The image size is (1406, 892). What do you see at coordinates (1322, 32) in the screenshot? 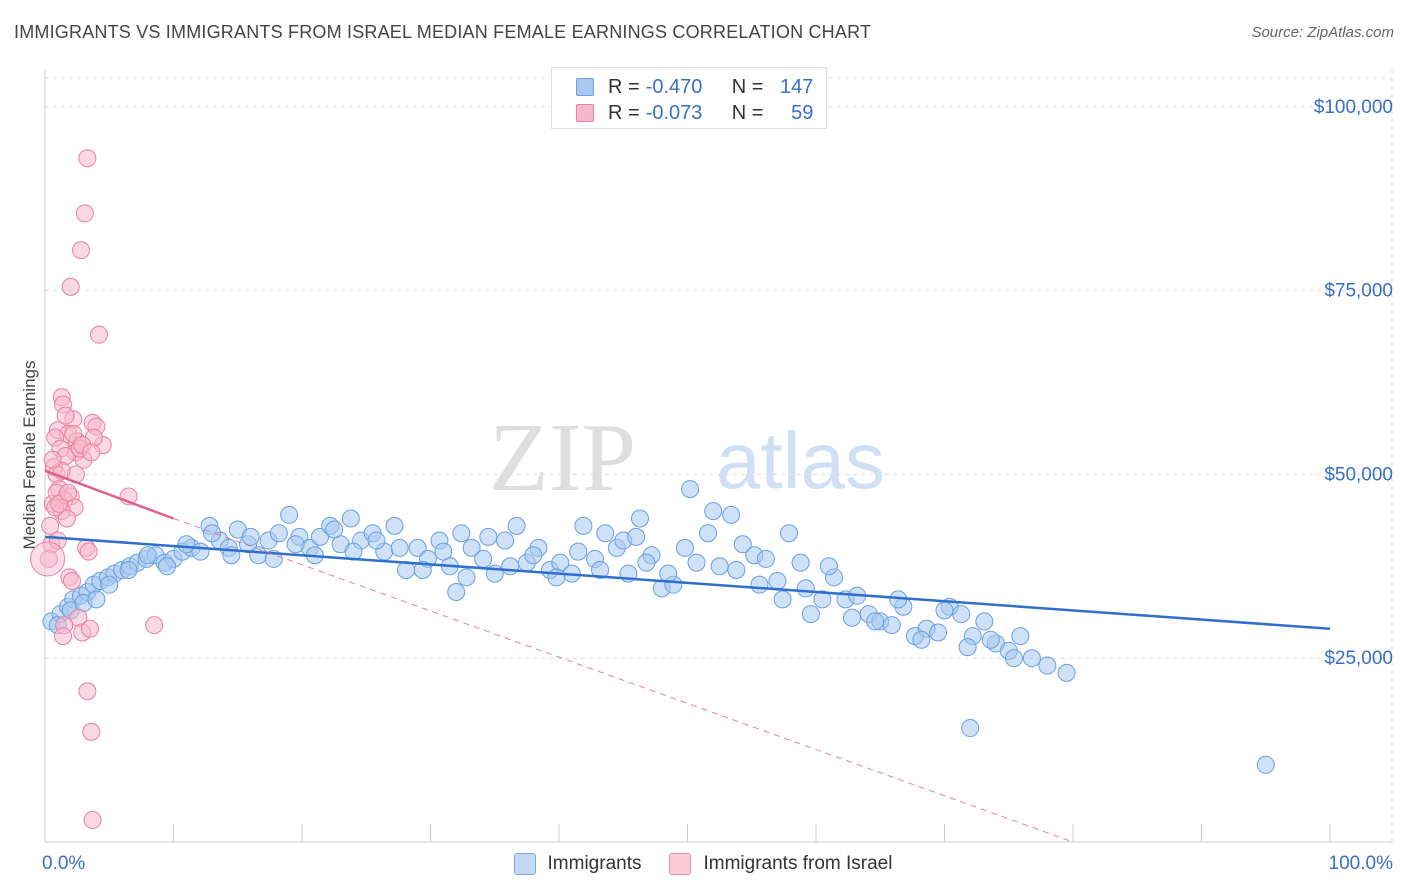
I see `source-note: Source: ZipAtlas.com` at bounding box center [1322, 32].